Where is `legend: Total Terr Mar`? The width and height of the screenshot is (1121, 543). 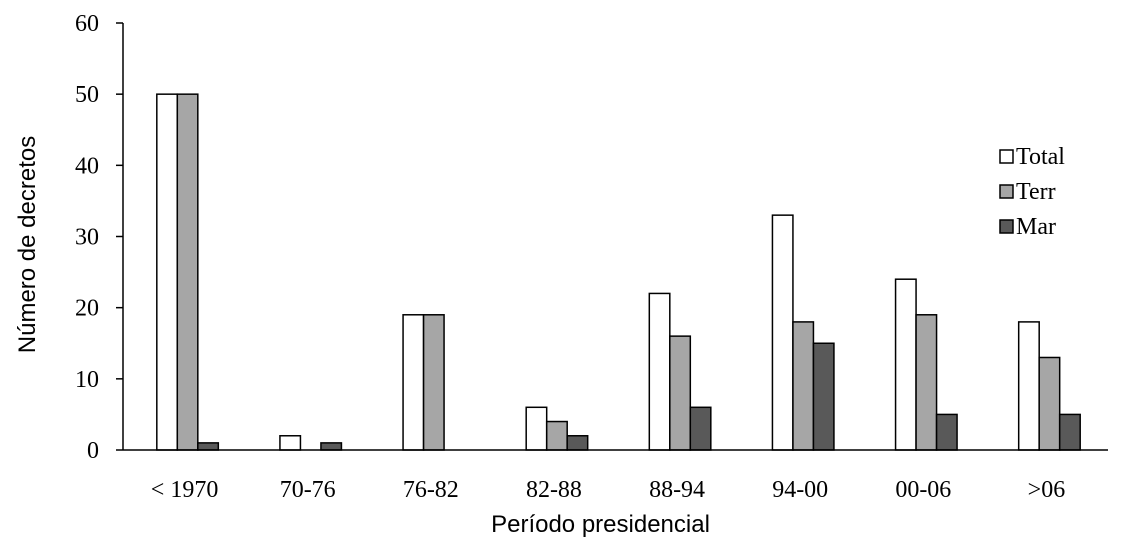
legend: Total Terr Mar is located at coordinates (1032, 192).